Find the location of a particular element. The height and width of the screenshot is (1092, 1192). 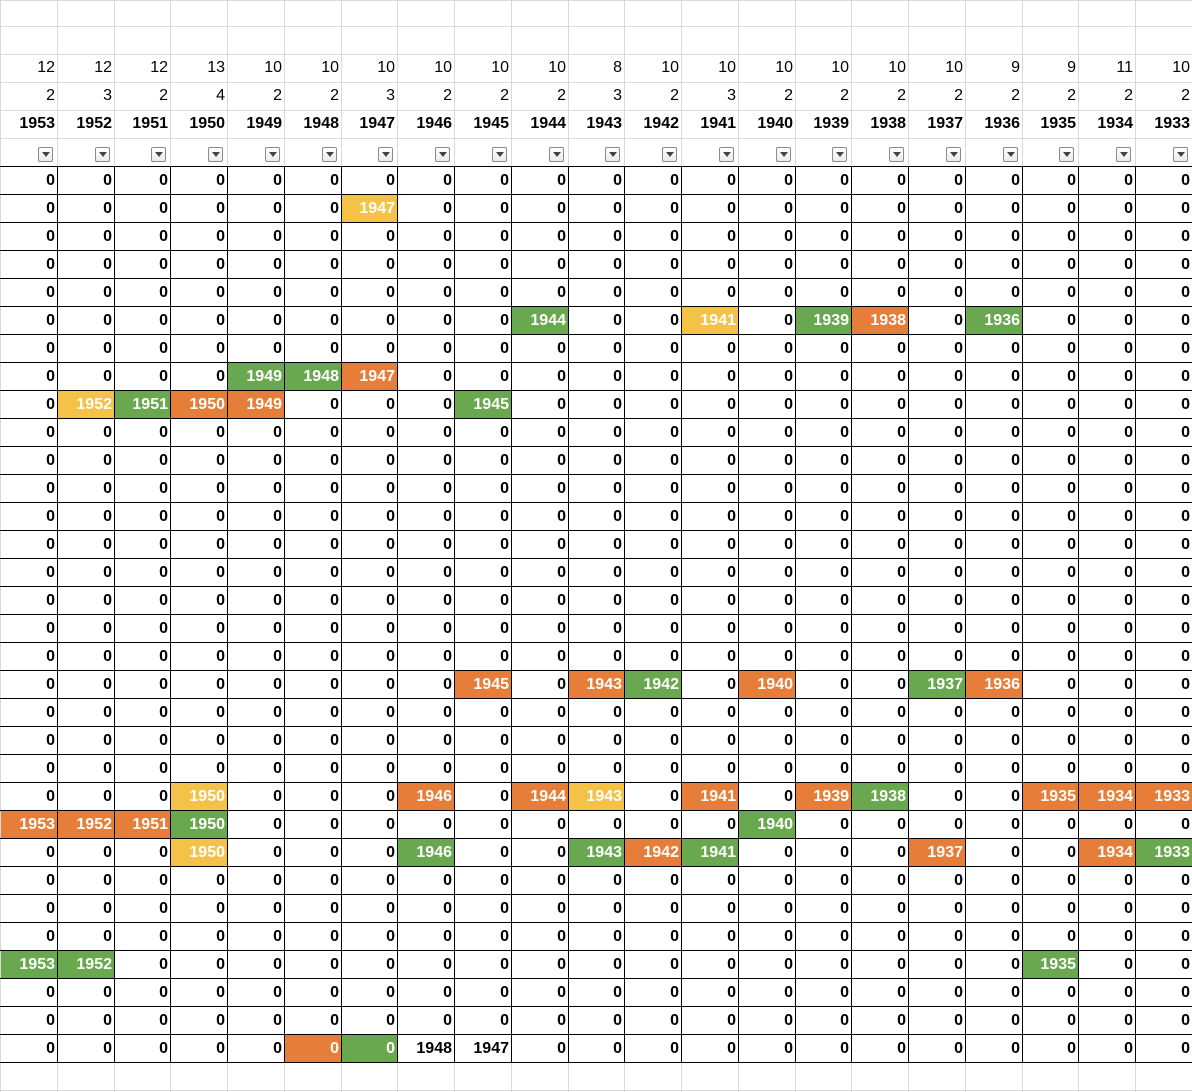

highlighted-cell: 1933 is located at coordinates (1164, 852).